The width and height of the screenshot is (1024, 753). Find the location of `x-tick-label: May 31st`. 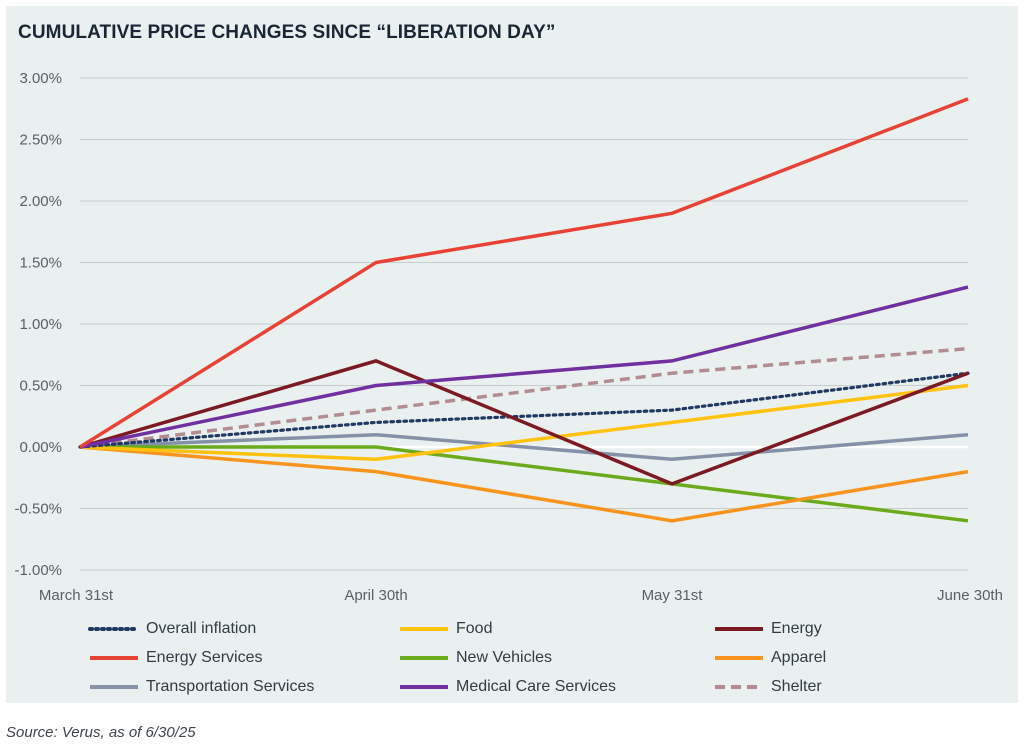

x-tick-label: May 31st is located at coordinates (673, 595).